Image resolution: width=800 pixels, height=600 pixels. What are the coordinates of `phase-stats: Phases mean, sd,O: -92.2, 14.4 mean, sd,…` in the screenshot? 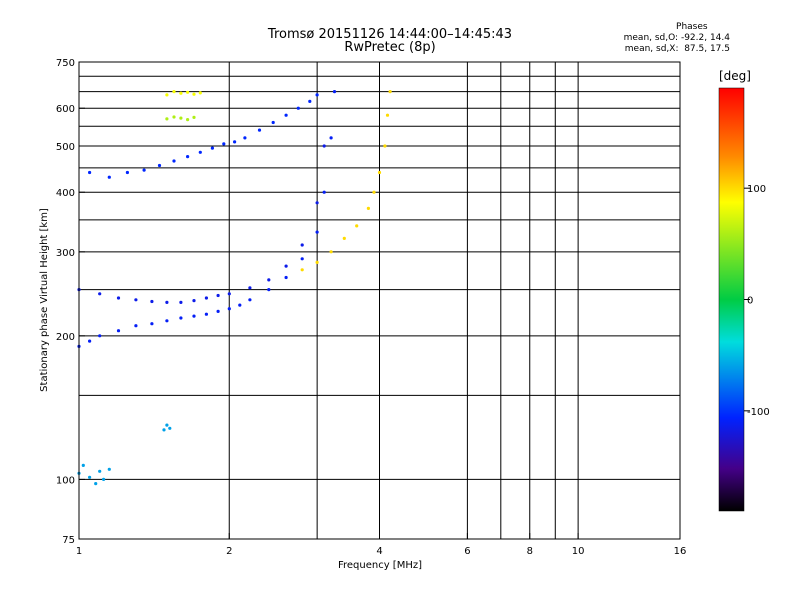 It's located at (677, 38).